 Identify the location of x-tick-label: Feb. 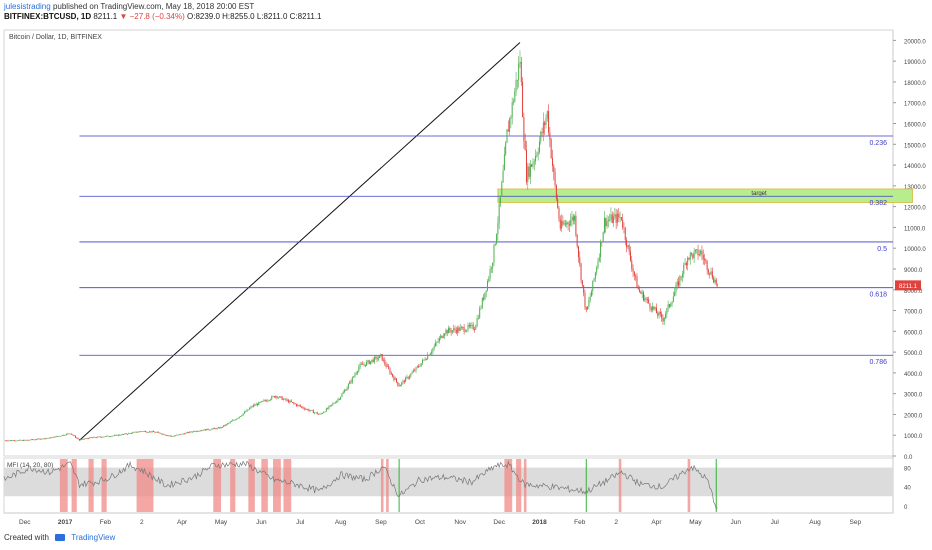
(580, 522).